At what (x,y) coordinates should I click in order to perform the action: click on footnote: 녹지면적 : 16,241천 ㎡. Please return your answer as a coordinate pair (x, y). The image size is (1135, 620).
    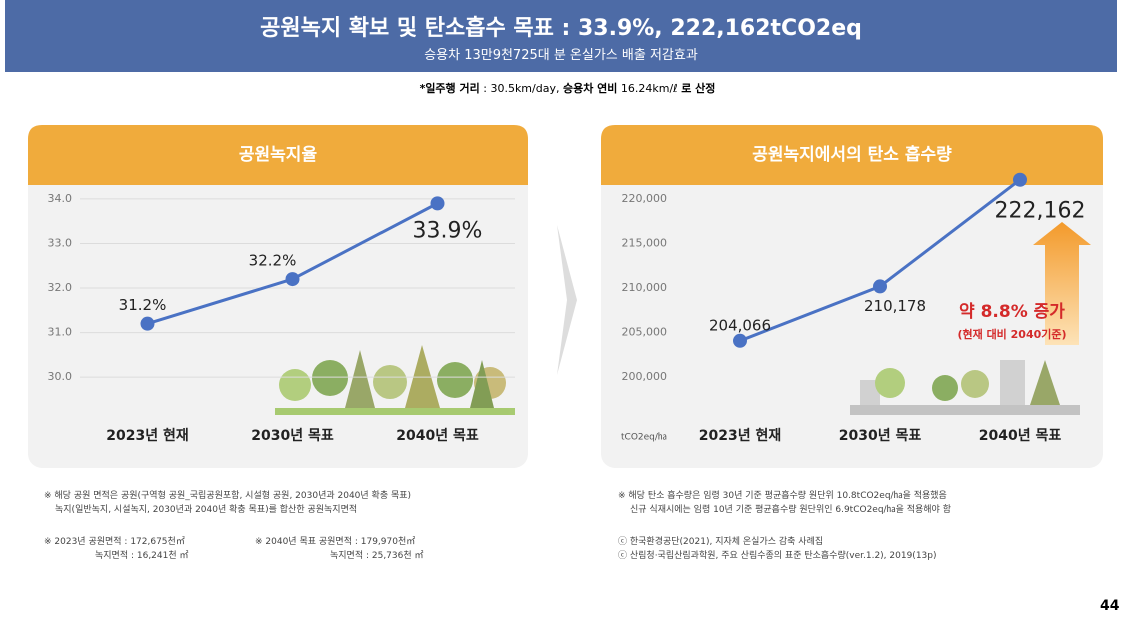
    Looking at the image, I should click on (142, 556).